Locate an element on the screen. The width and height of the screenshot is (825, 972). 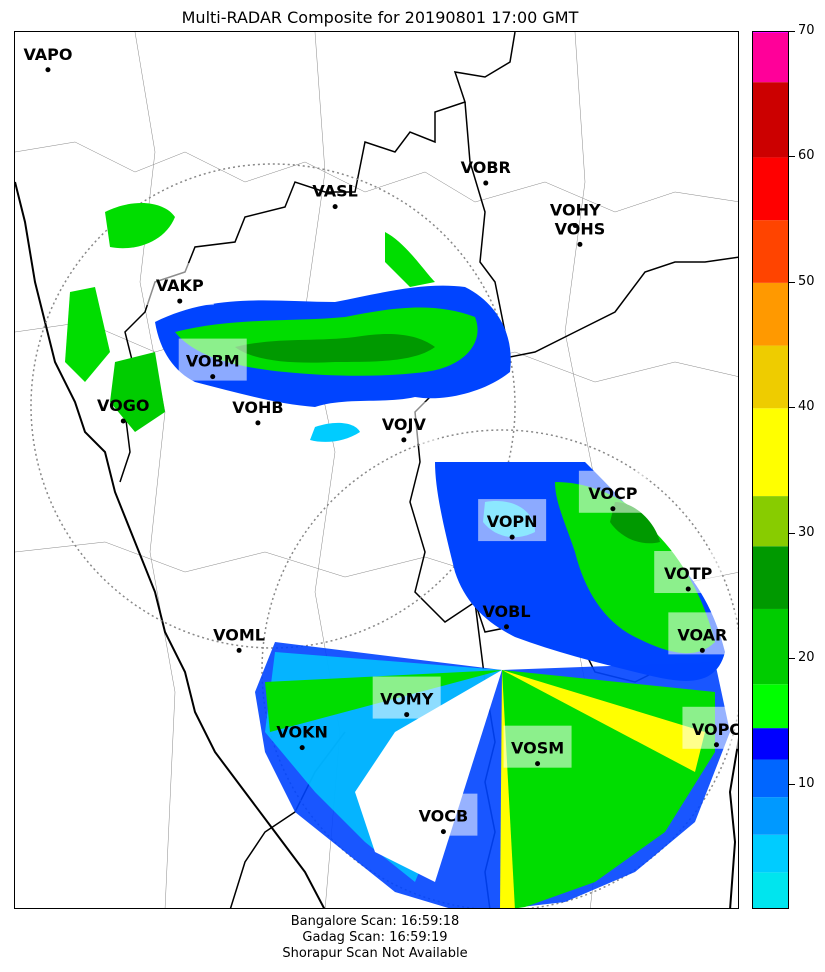
station-vopc: VOPC is located at coordinates (710, 727).